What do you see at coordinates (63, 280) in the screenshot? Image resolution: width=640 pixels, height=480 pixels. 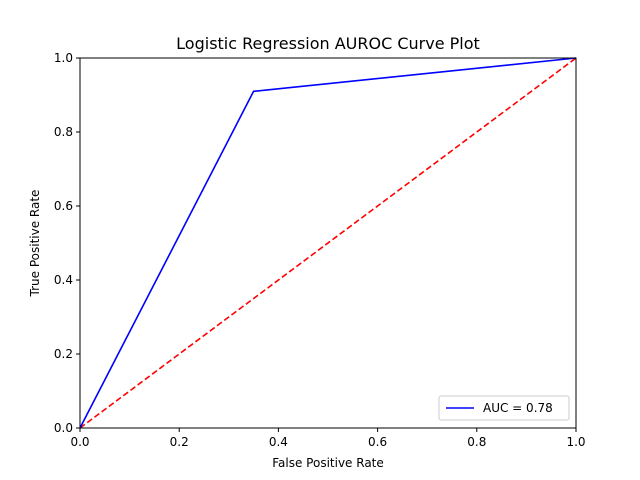 I see `y-tick-label: 0.4` at bounding box center [63, 280].